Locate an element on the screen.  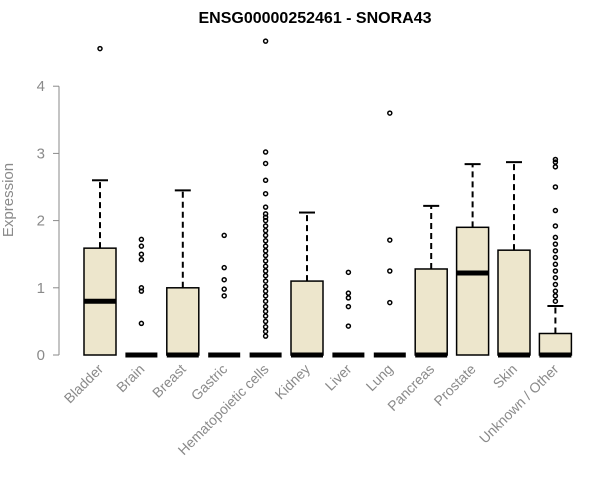
category-label-7: Lung is located at coordinates (379, 377).